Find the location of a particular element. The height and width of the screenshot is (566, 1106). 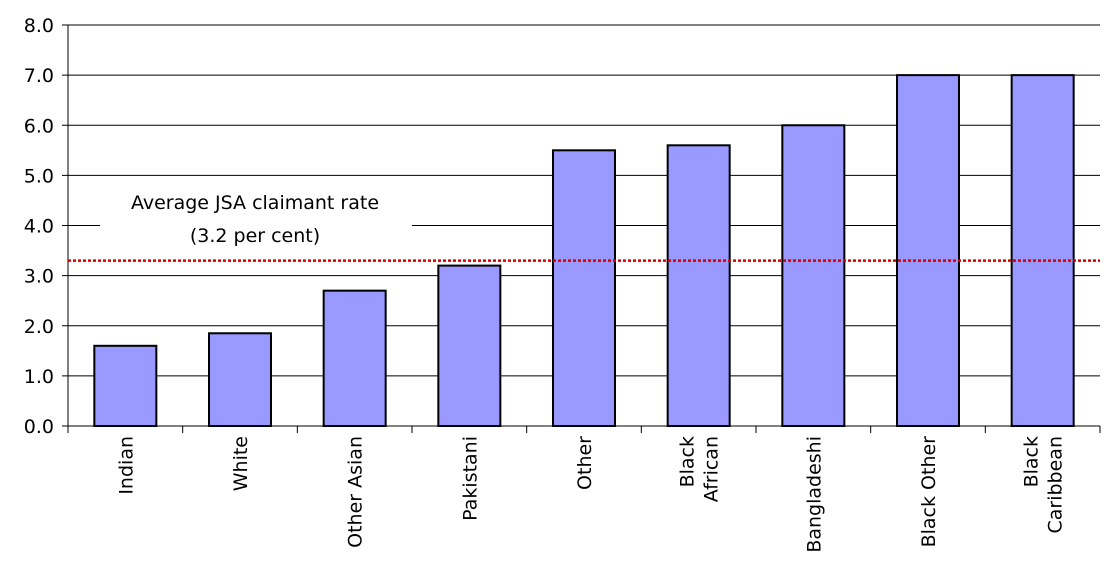

y-tick-label: 8.0 is located at coordinates (39, 26).